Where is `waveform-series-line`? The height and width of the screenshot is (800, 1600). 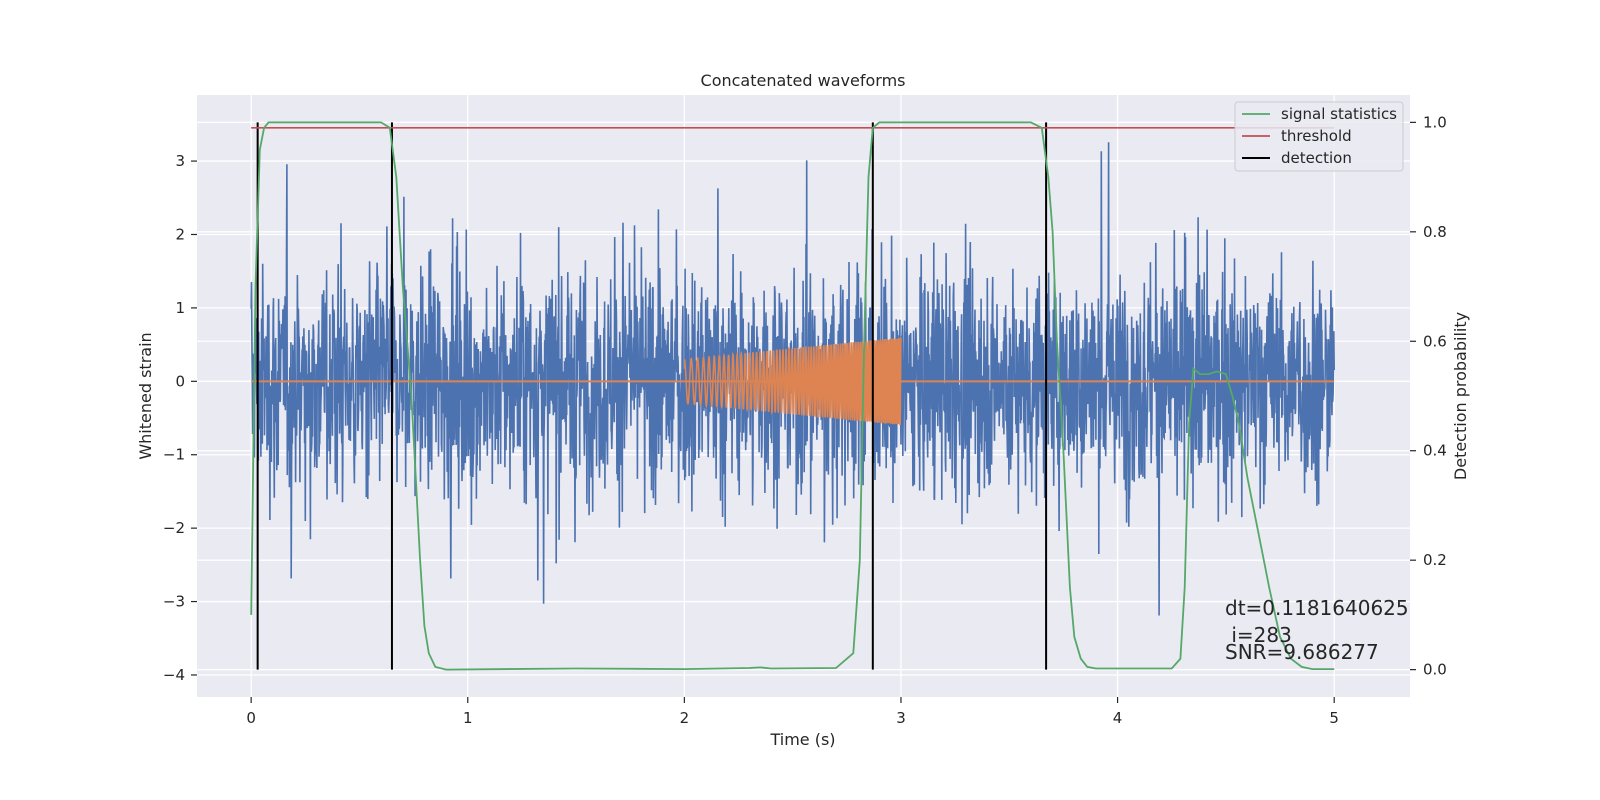 waveform-series-line is located at coordinates (792, 381).